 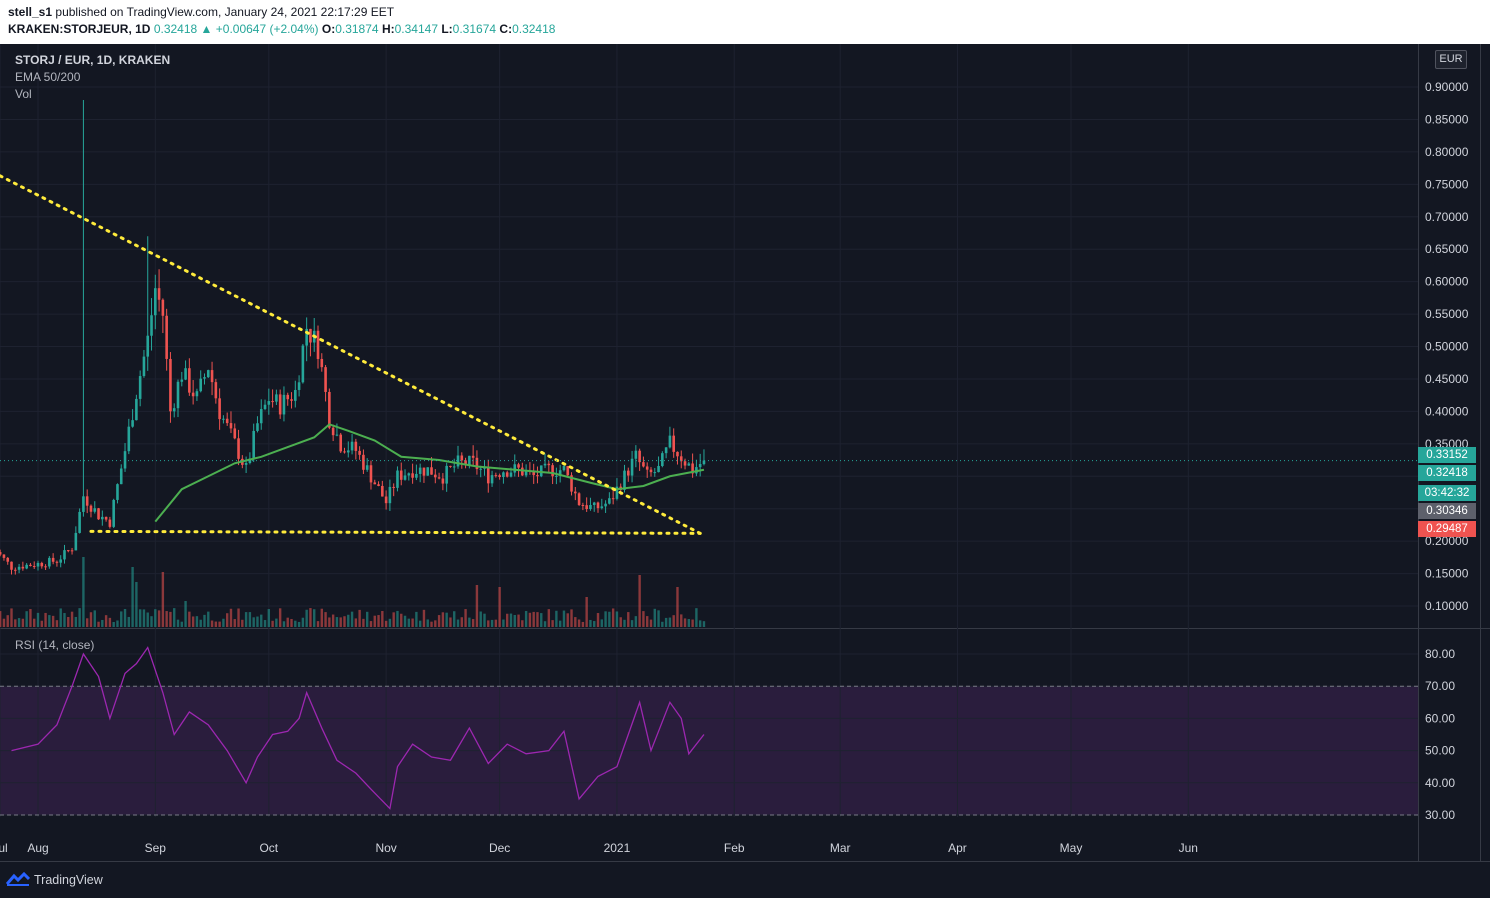 What do you see at coordinates (68, 880) in the screenshot?
I see `footer-brand: TradingView` at bounding box center [68, 880].